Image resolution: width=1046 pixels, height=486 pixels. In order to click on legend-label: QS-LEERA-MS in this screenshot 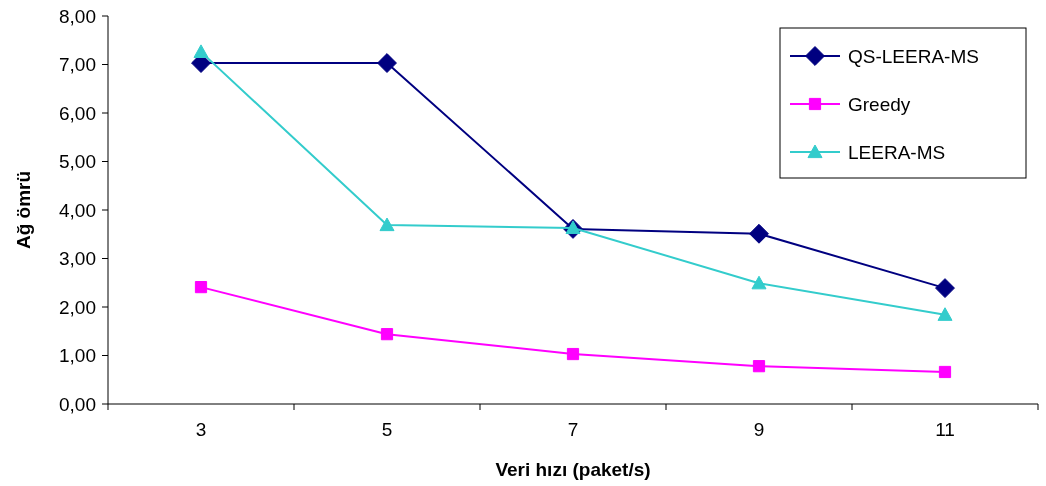, I will do `click(913, 56)`.